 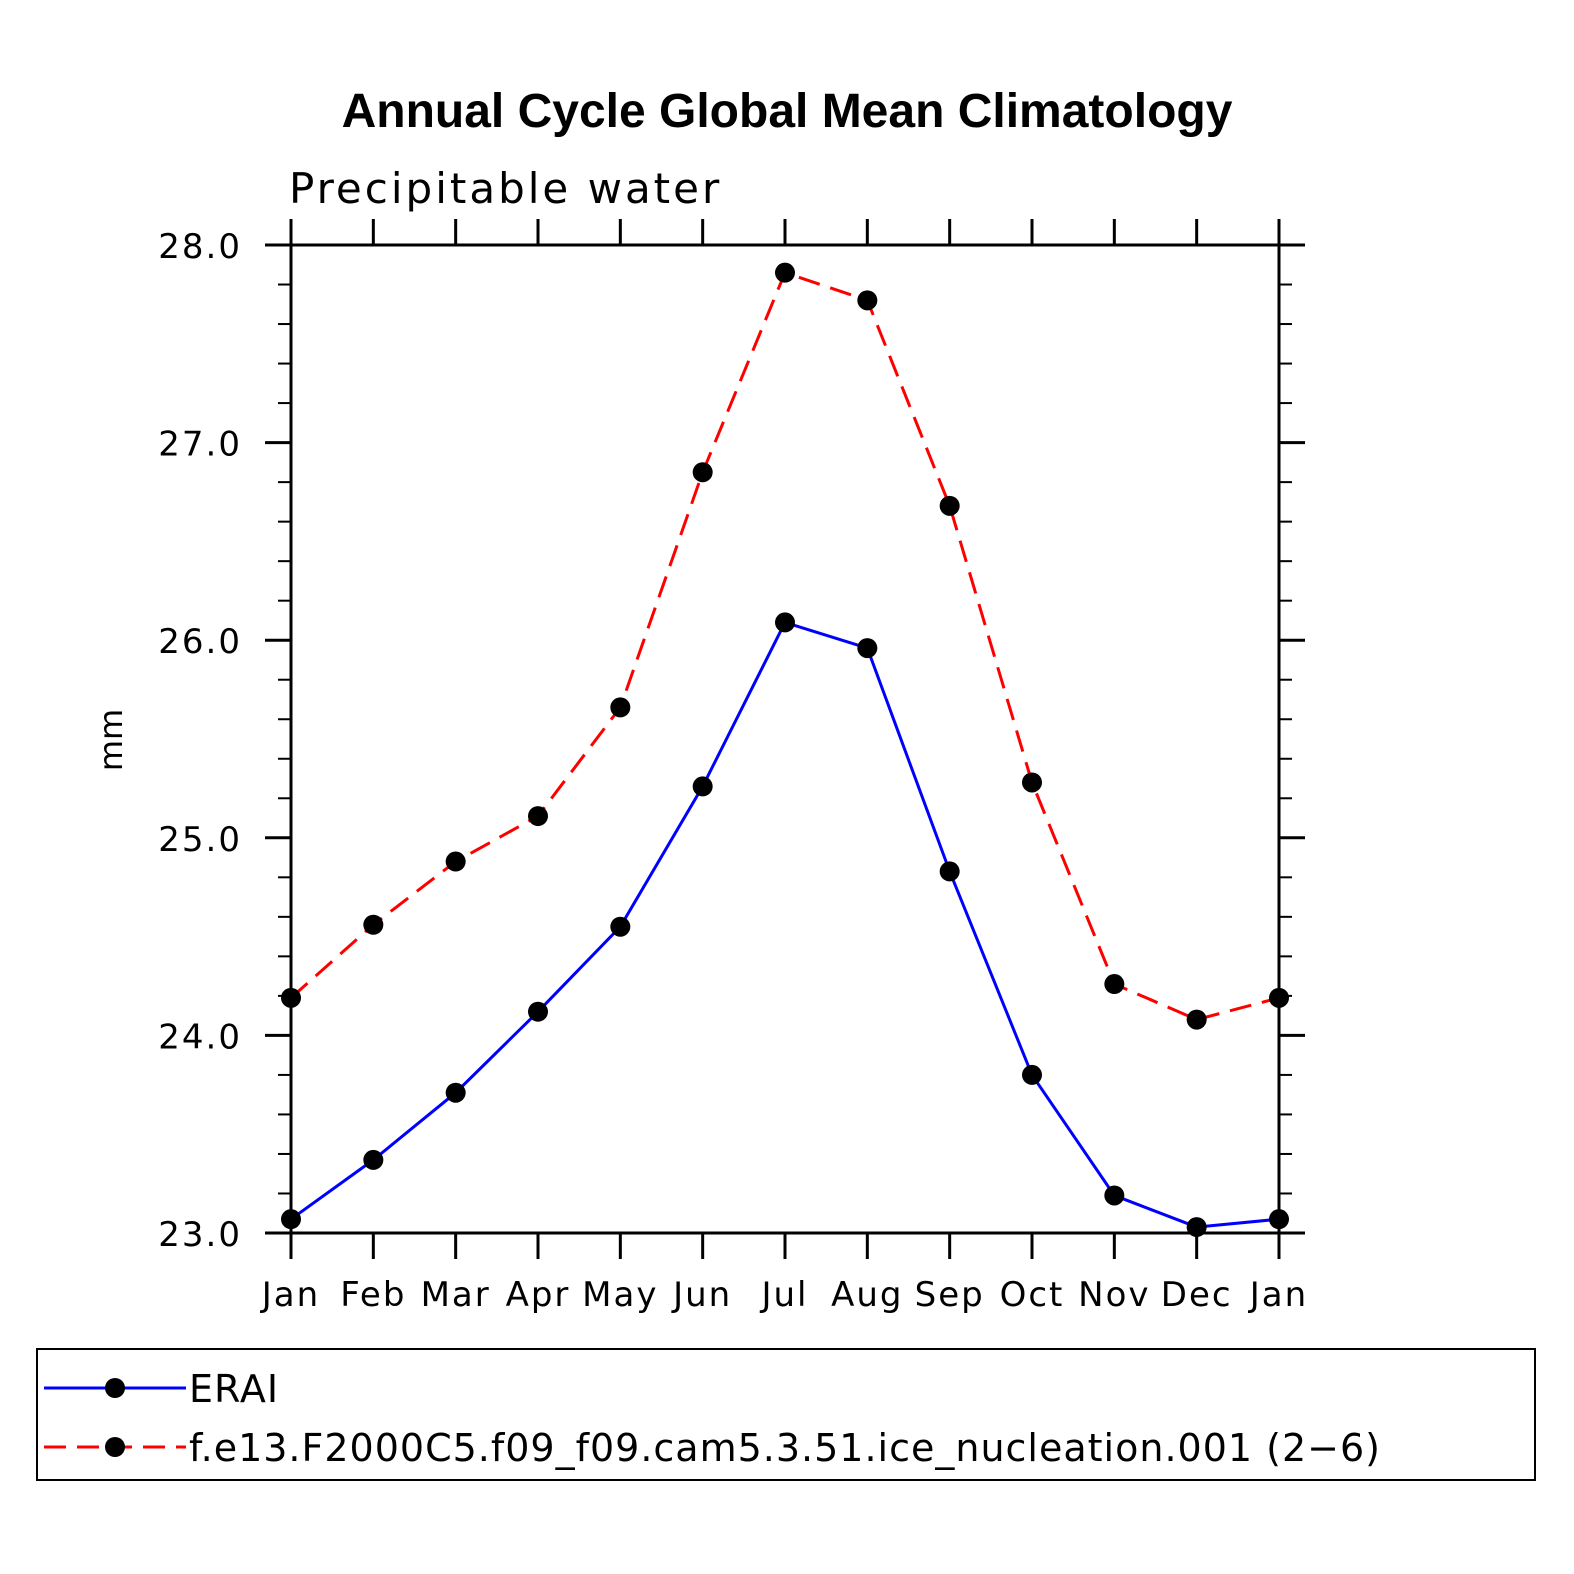 What do you see at coordinates (200, 1235) in the screenshot?
I see `y-tick-label: 23.0` at bounding box center [200, 1235].